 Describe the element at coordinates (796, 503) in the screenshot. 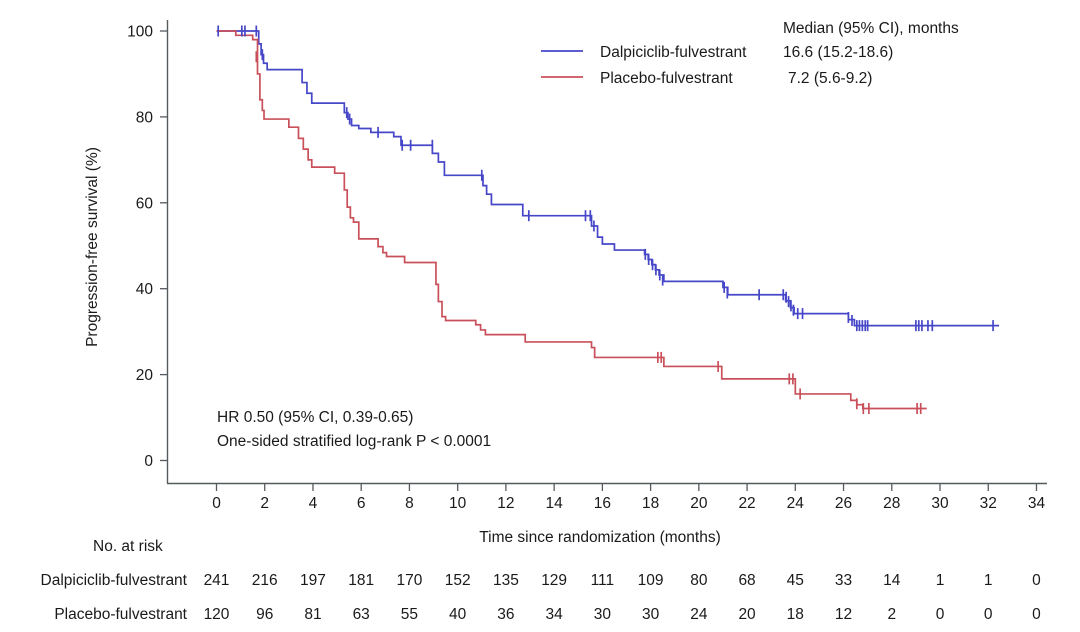

I see `x-tick-label: 24` at that location.